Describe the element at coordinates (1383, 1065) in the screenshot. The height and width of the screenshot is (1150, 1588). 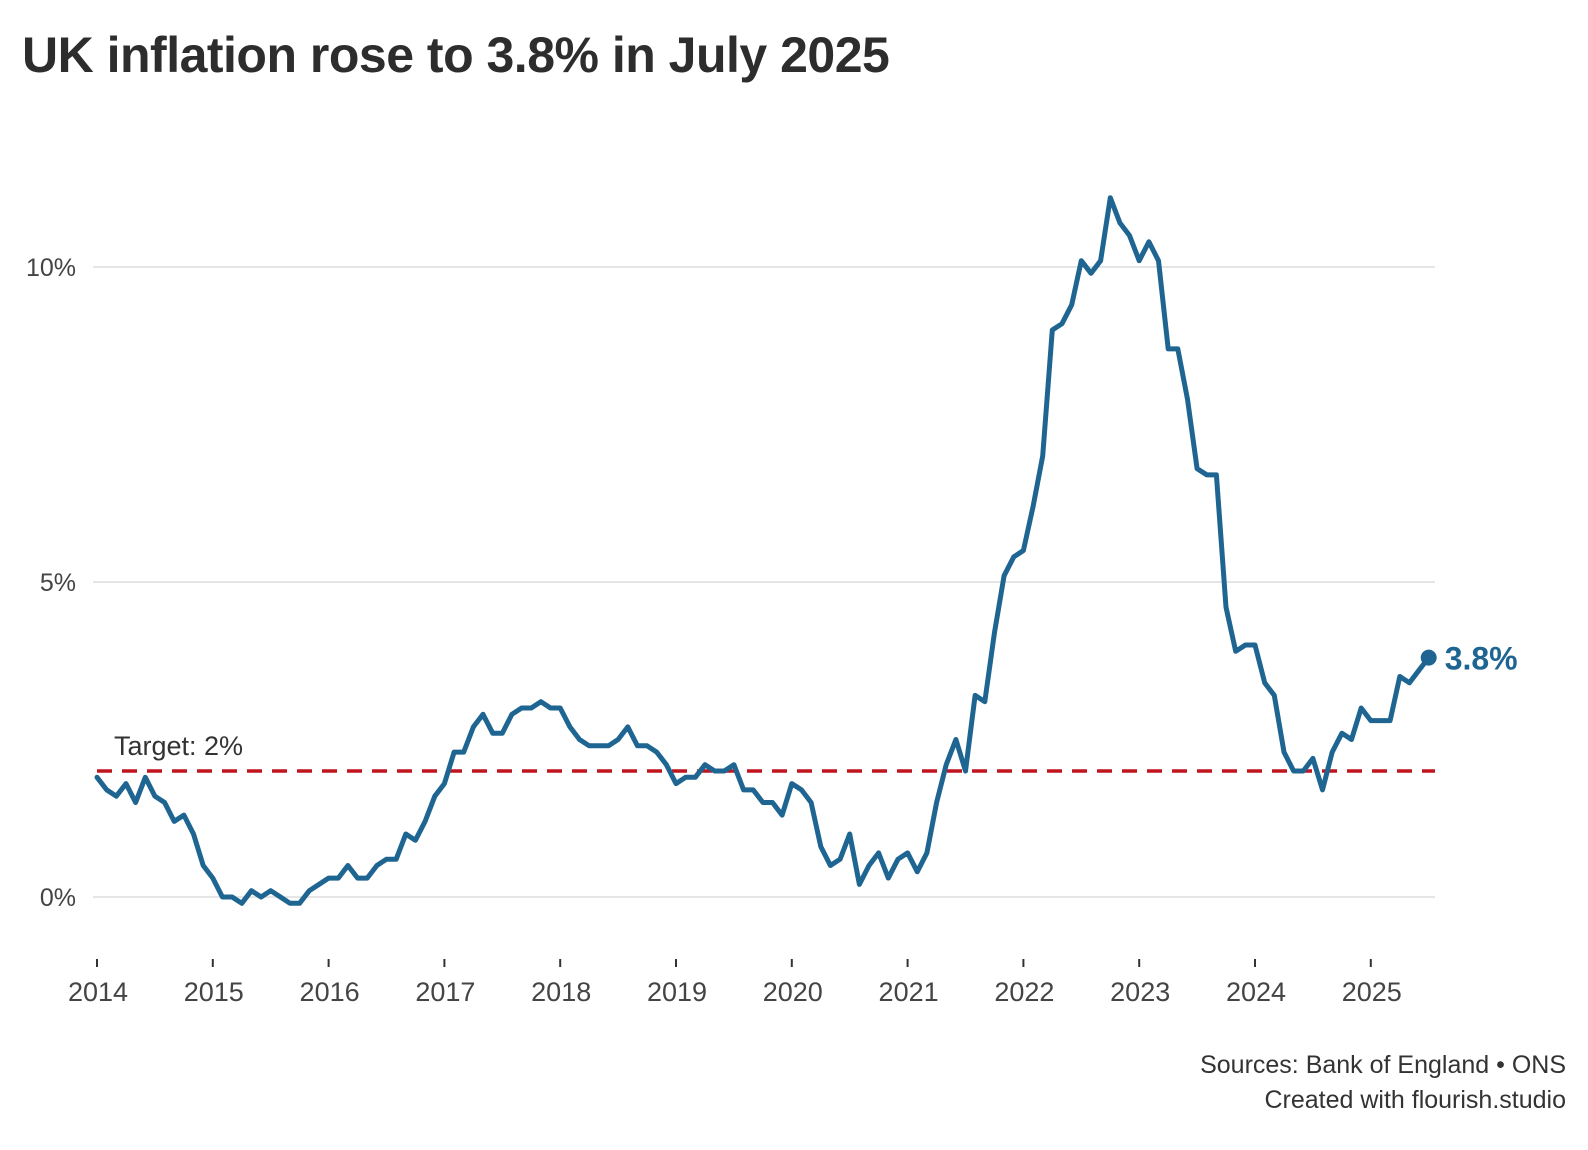
I see `sources-text: Sources: Bank of England • ONS` at that location.